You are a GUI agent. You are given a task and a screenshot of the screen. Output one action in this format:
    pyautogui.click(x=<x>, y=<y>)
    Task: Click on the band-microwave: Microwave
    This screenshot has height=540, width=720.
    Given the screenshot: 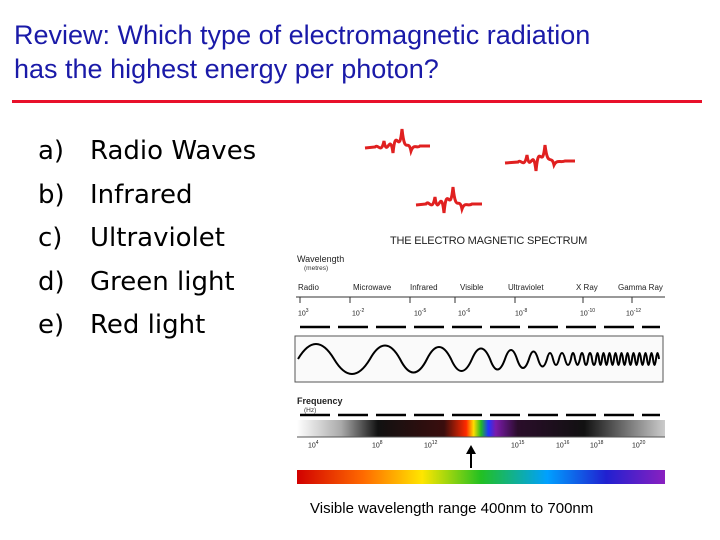 What is the action you would take?
    pyautogui.click(x=372, y=287)
    